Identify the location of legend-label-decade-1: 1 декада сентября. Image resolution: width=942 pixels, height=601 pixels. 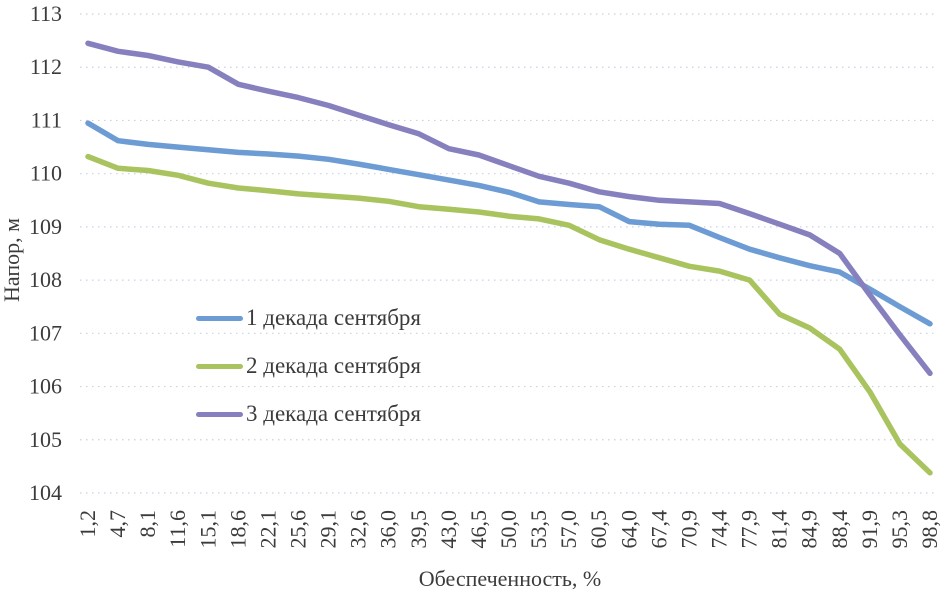
(333, 317).